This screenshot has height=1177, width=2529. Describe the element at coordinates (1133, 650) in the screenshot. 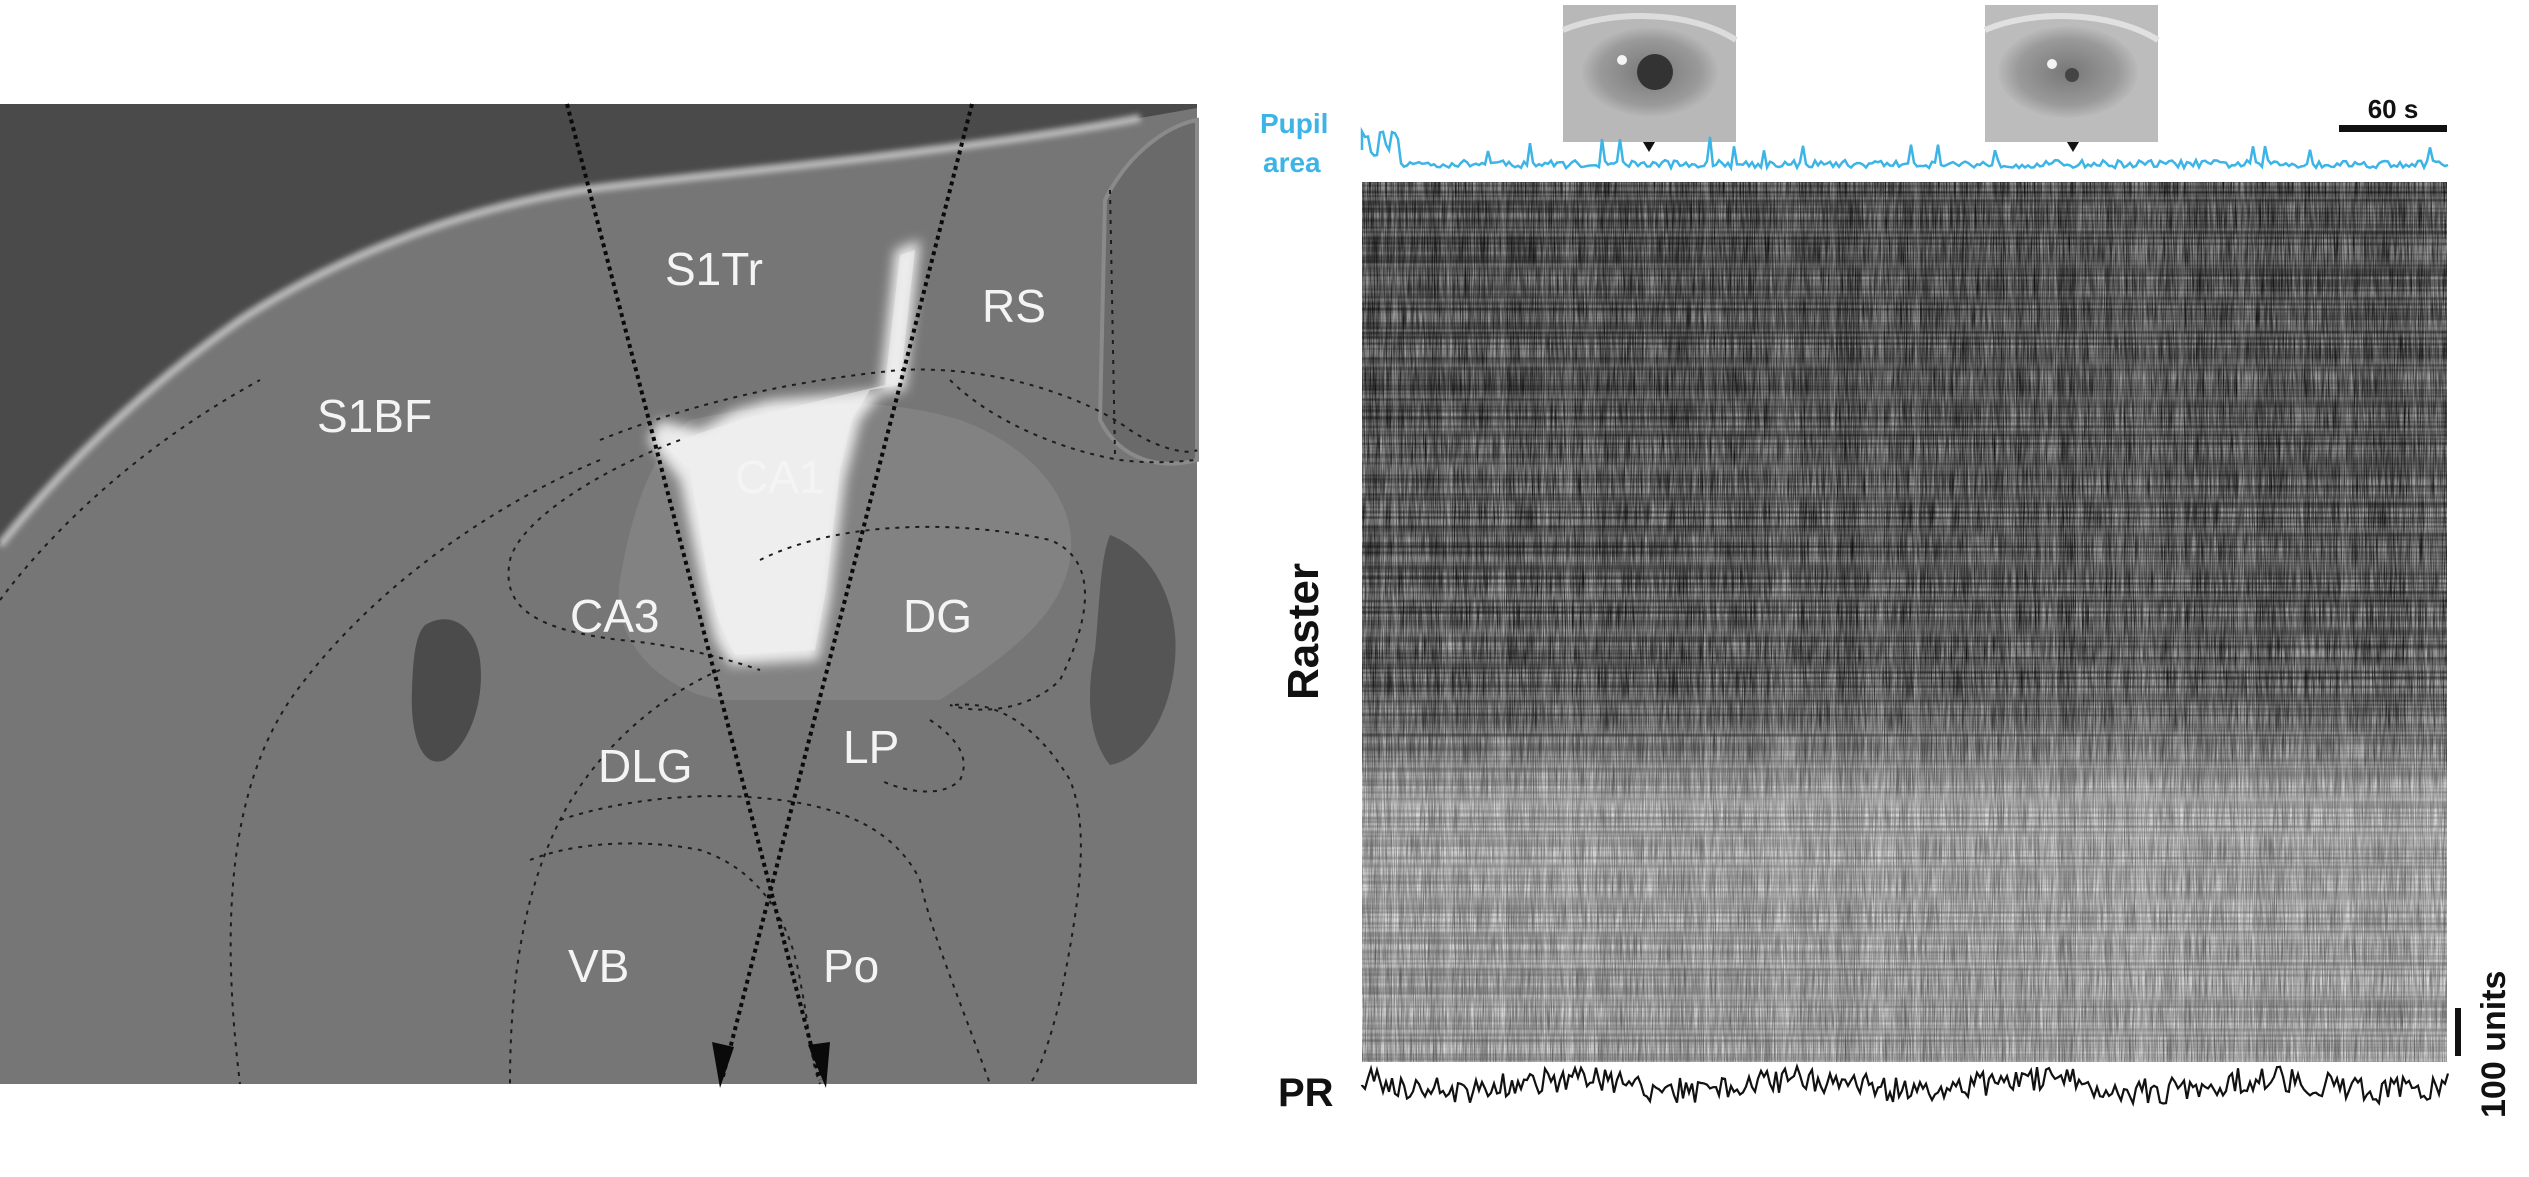

I see `ventricle-right` at that location.